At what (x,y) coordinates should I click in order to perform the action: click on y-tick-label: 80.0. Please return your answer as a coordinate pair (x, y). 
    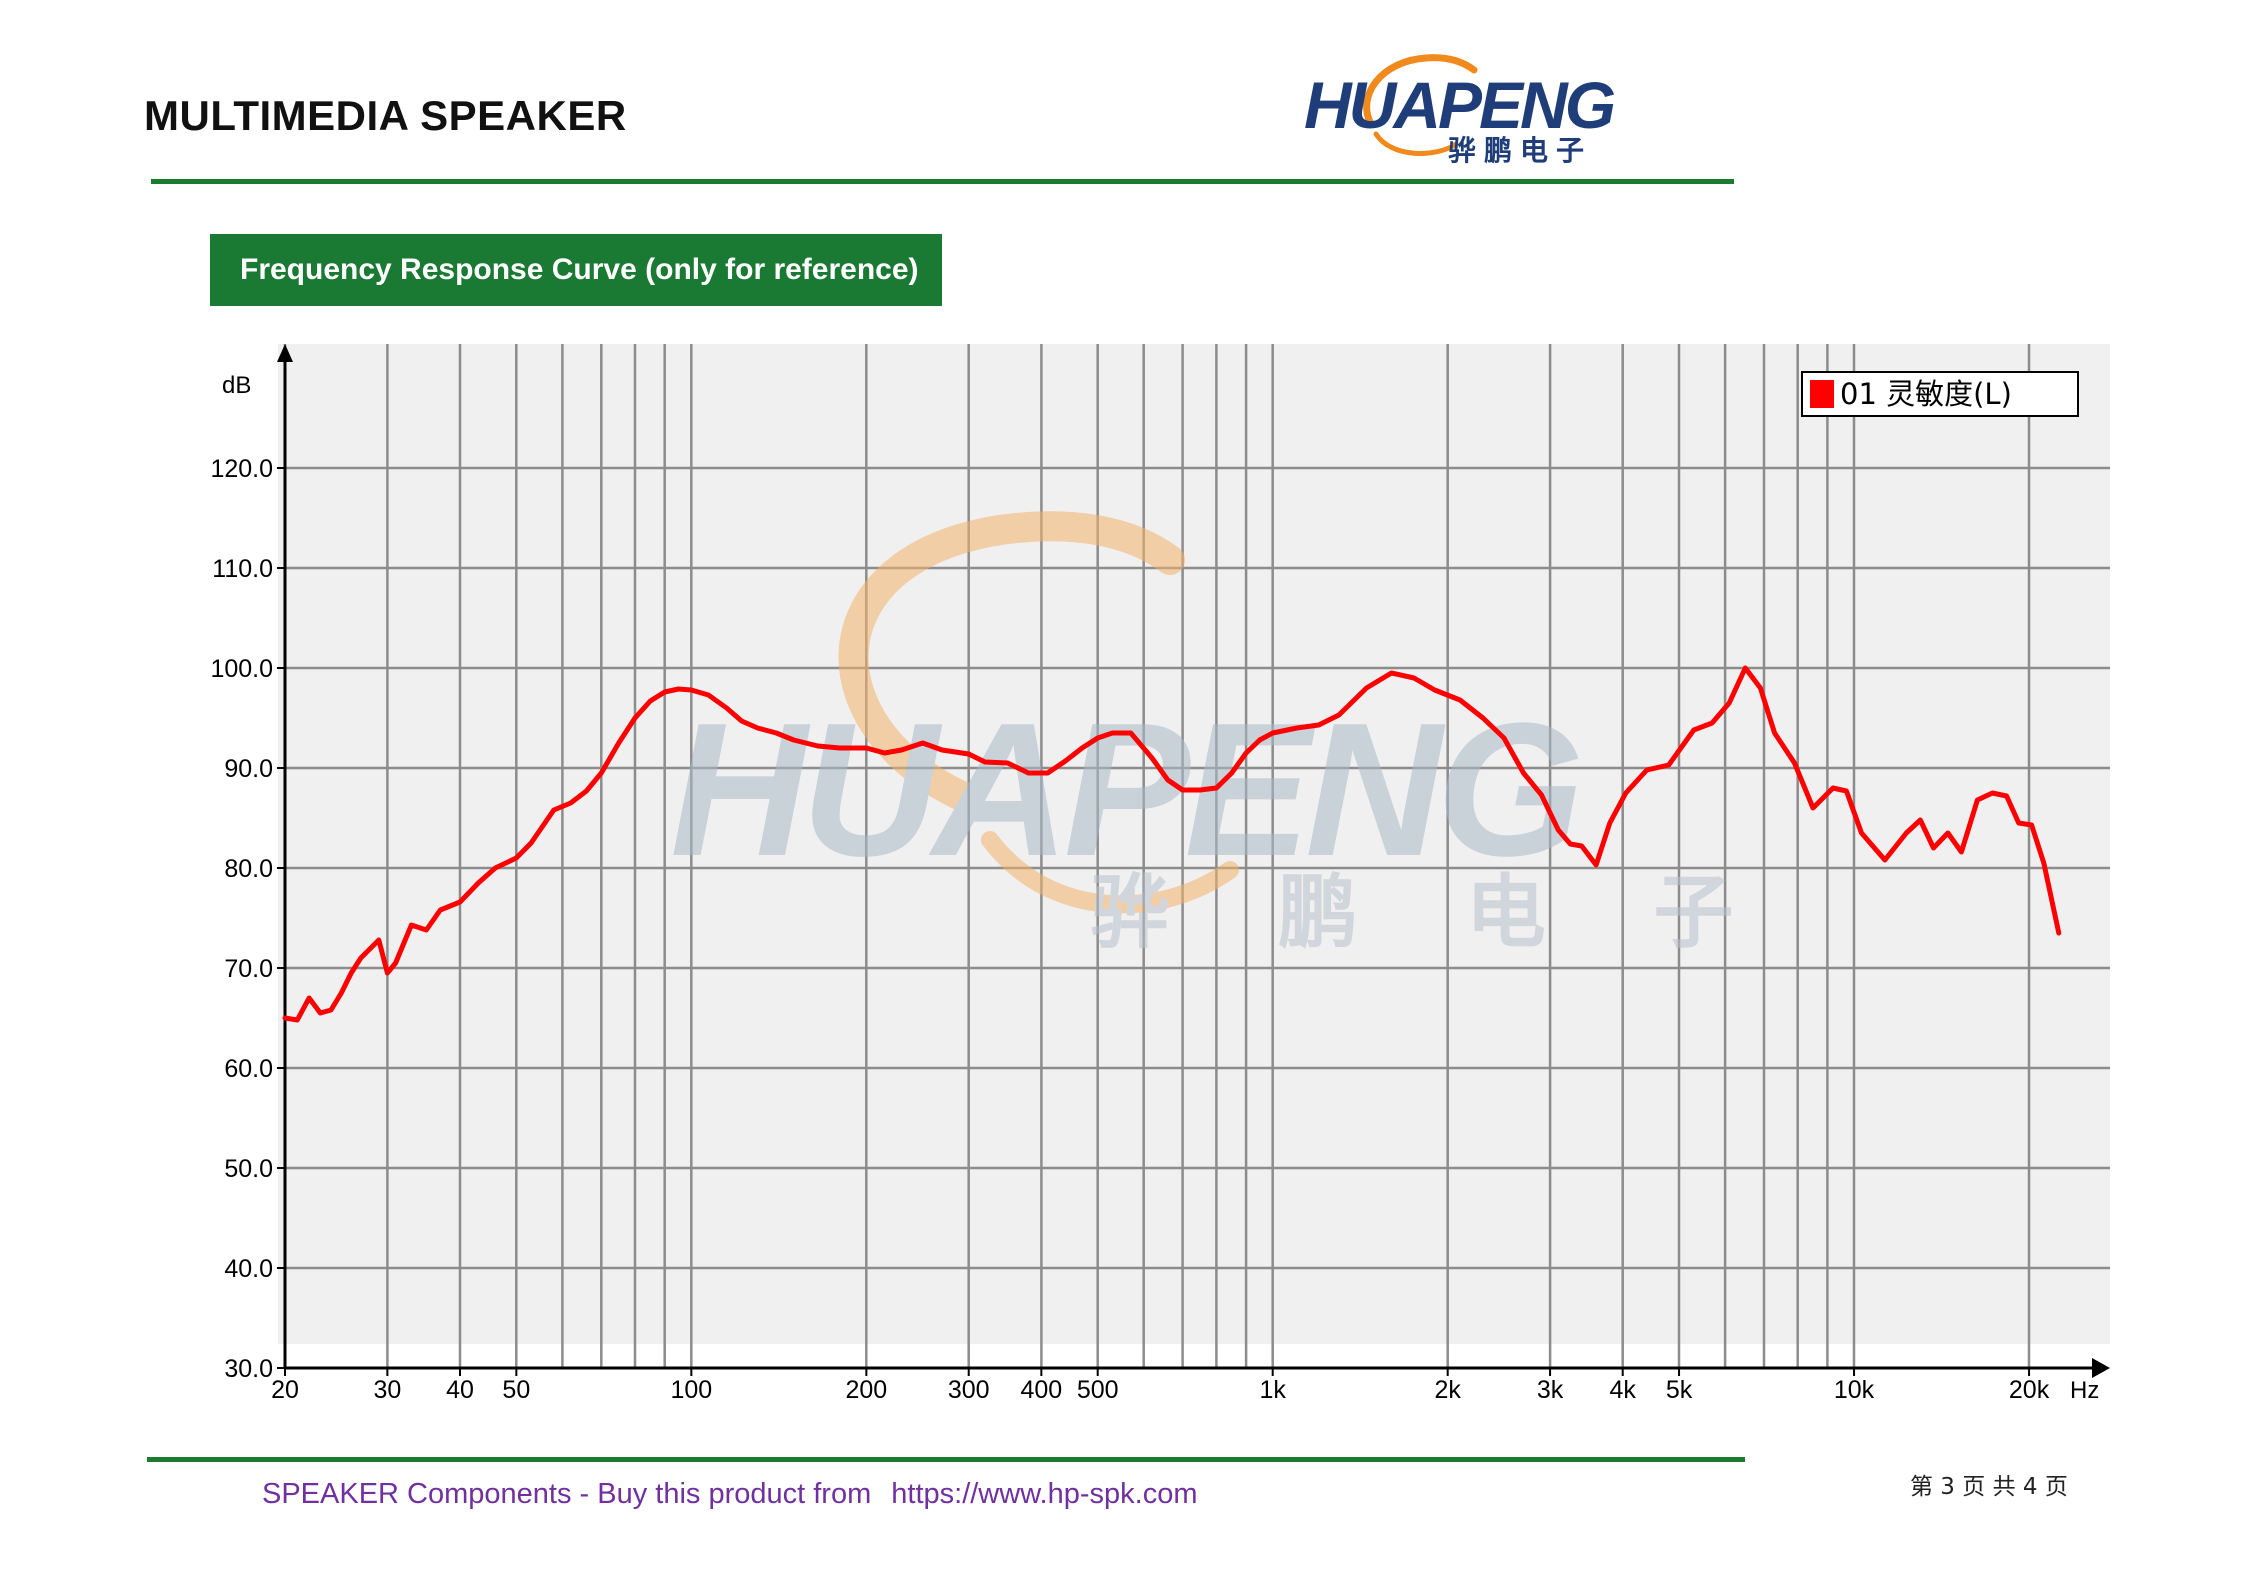
    Looking at the image, I should click on (248, 869).